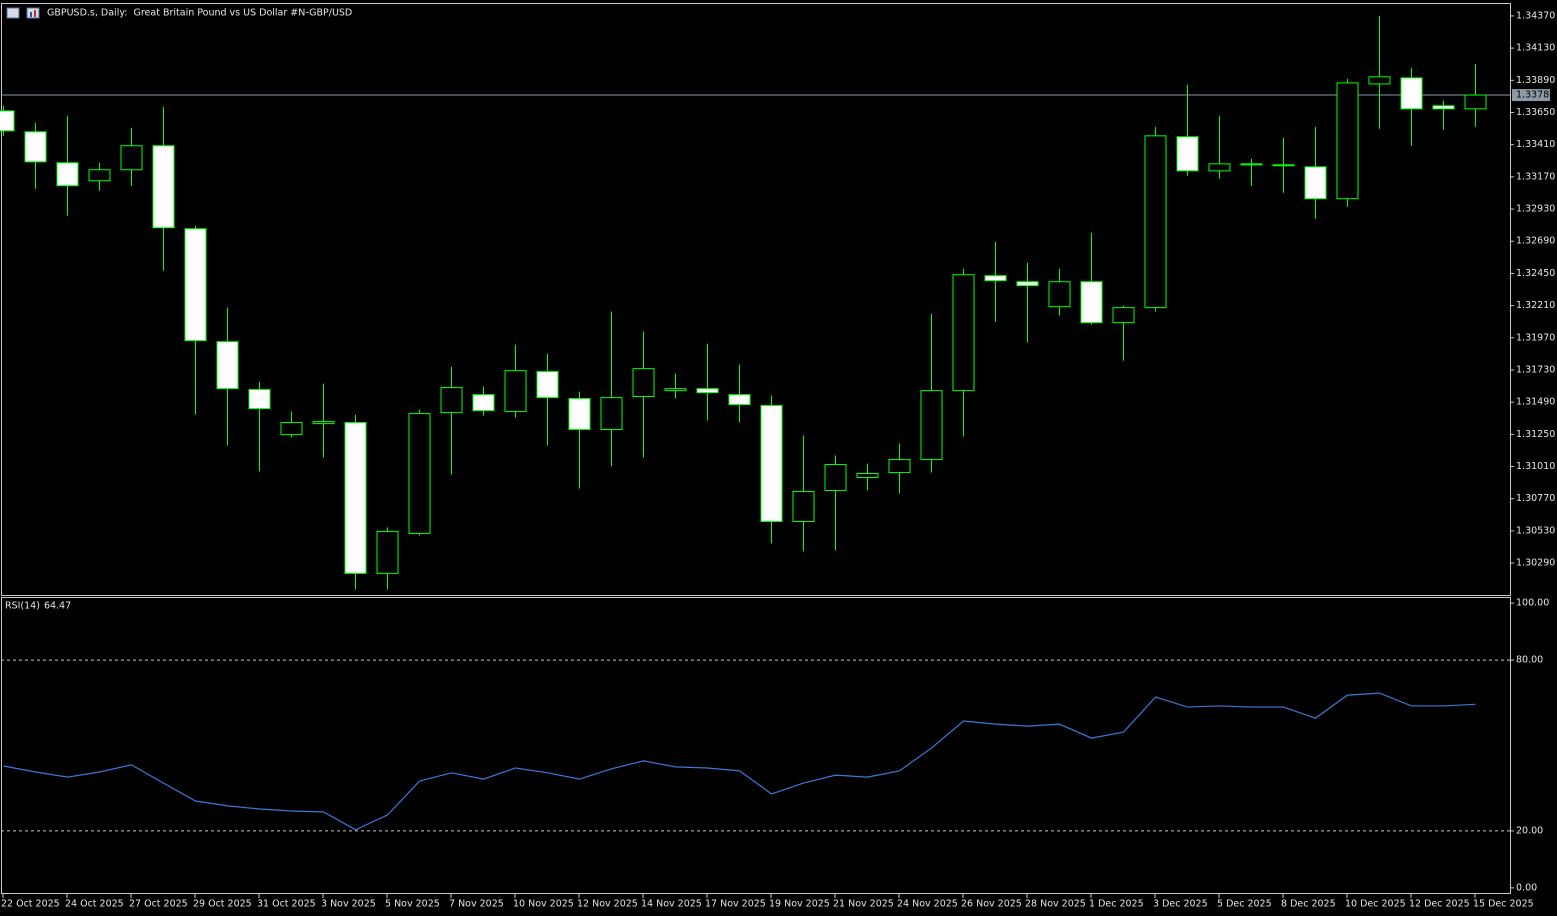 This screenshot has width=1557, height=916. I want to click on y-tick-label: 1.32450, so click(1535, 273).